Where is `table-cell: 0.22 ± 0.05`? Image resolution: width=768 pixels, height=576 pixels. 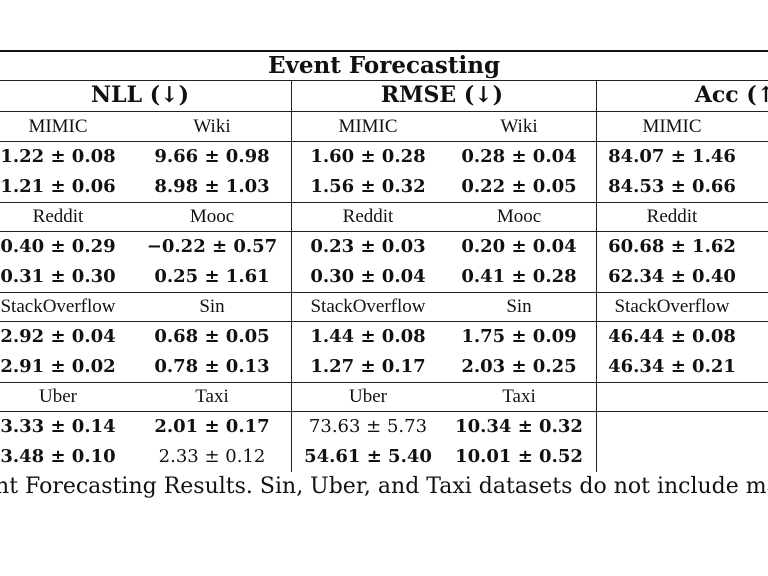 table-cell: 0.22 ± 0.05 is located at coordinates (519, 186).